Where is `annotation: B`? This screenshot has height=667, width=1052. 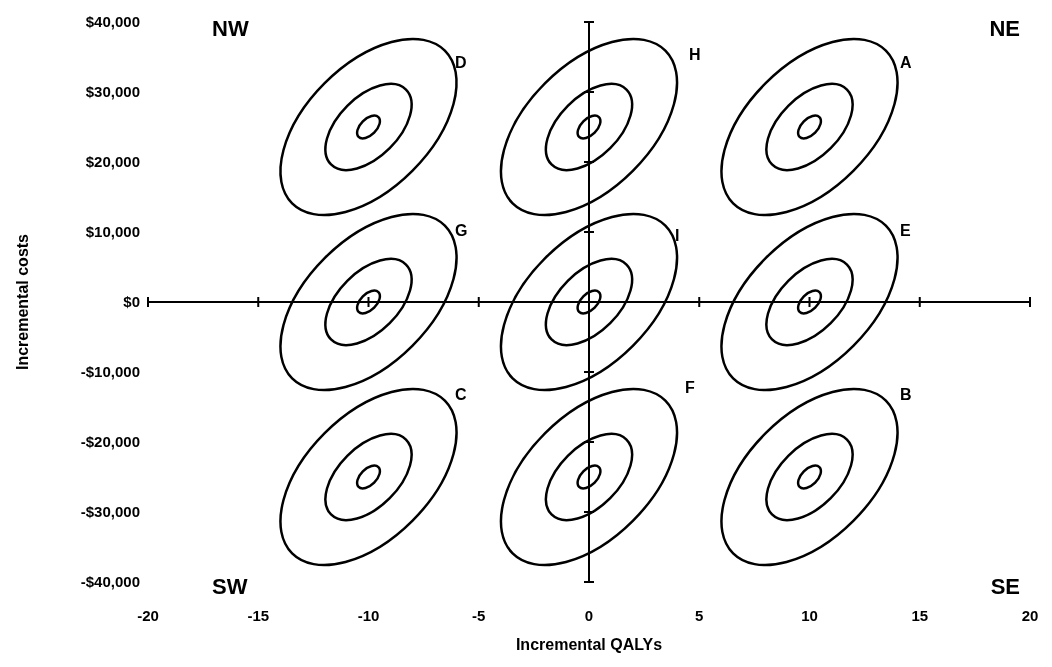
annotation: B is located at coordinates (906, 395).